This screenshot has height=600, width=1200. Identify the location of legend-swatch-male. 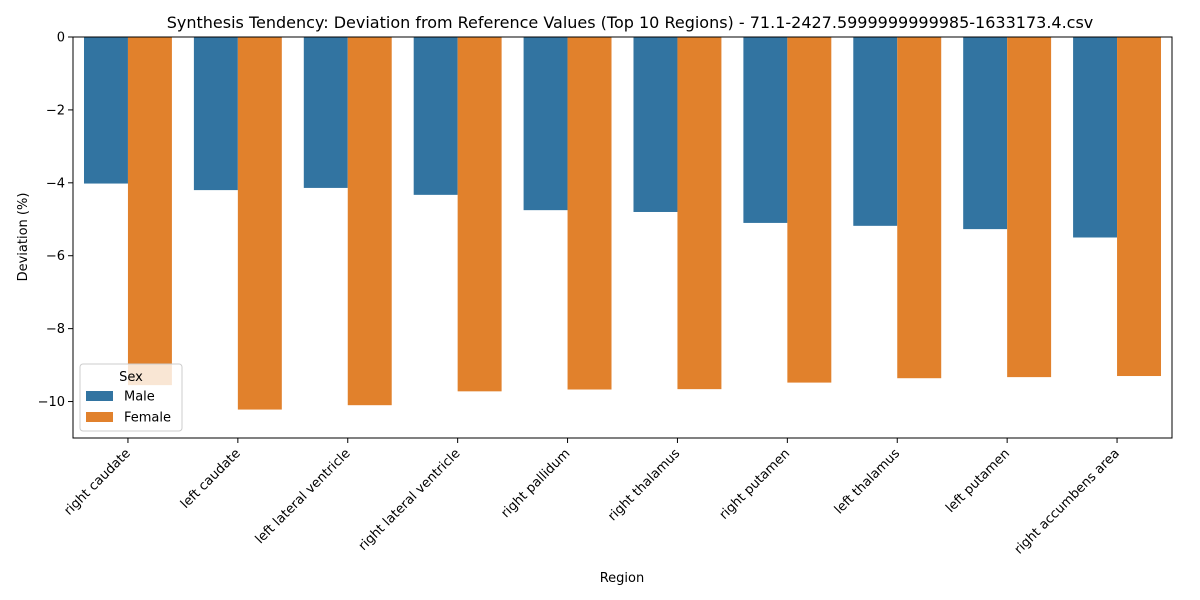
(99, 396).